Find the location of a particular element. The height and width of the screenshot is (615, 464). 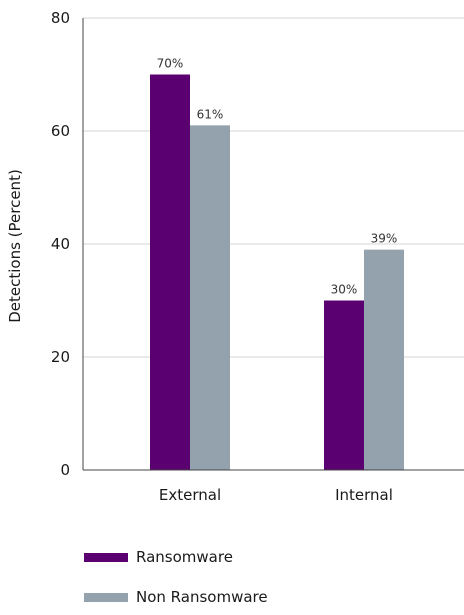

bar-ransomware-internal is located at coordinates (344, 385).